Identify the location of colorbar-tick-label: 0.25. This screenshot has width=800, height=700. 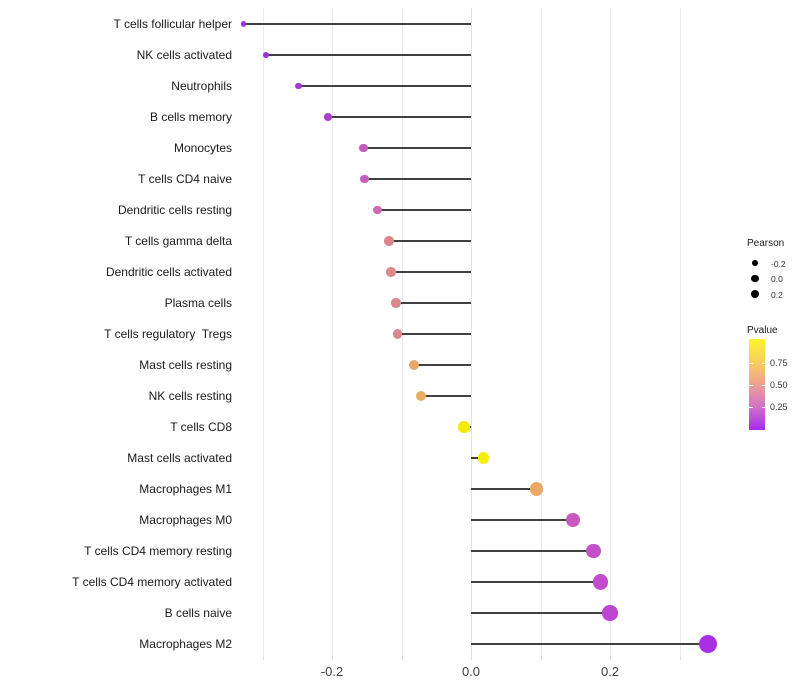
(779, 407).